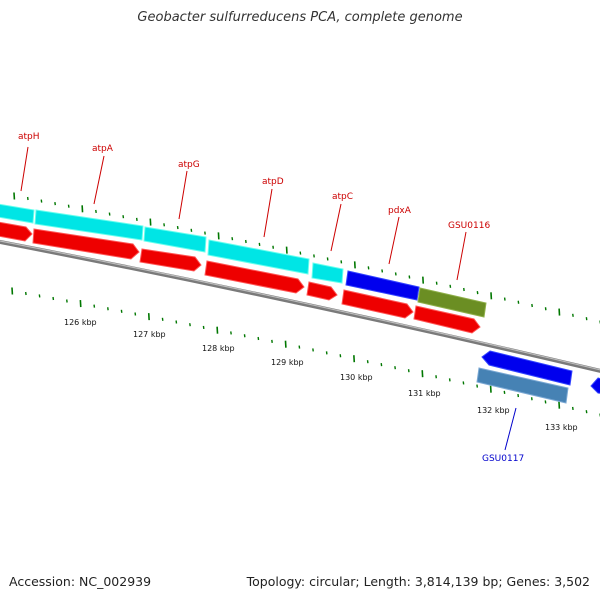 Image resolution: width=600 pixels, height=600 pixels. I want to click on gene-box-atpG, so click(175, 239).